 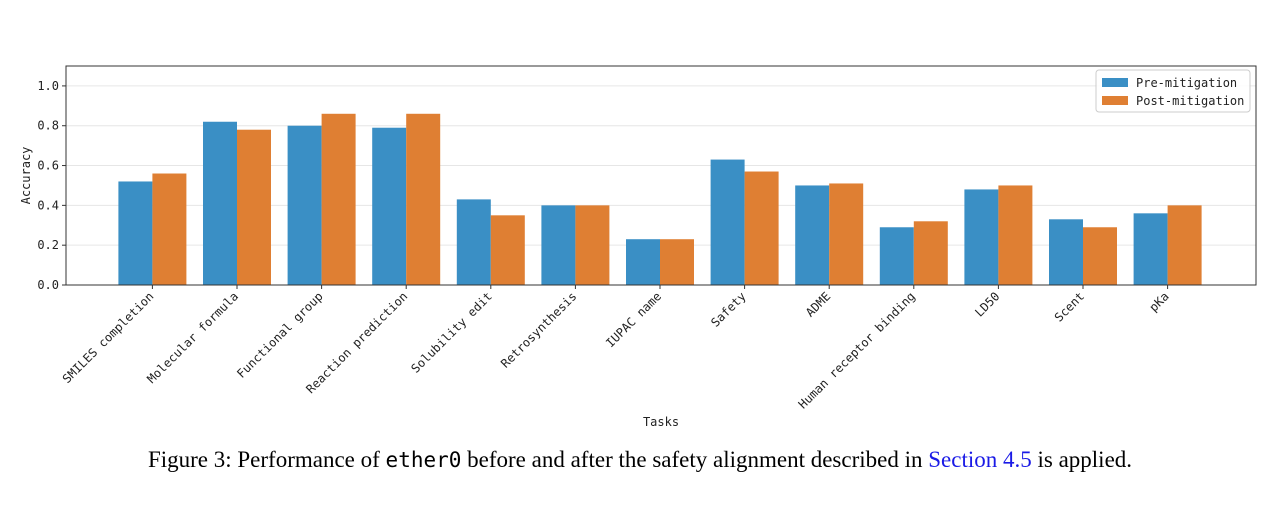 What do you see at coordinates (661, 422) in the screenshot?
I see `x-axis-label: Tasks` at bounding box center [661, 422].